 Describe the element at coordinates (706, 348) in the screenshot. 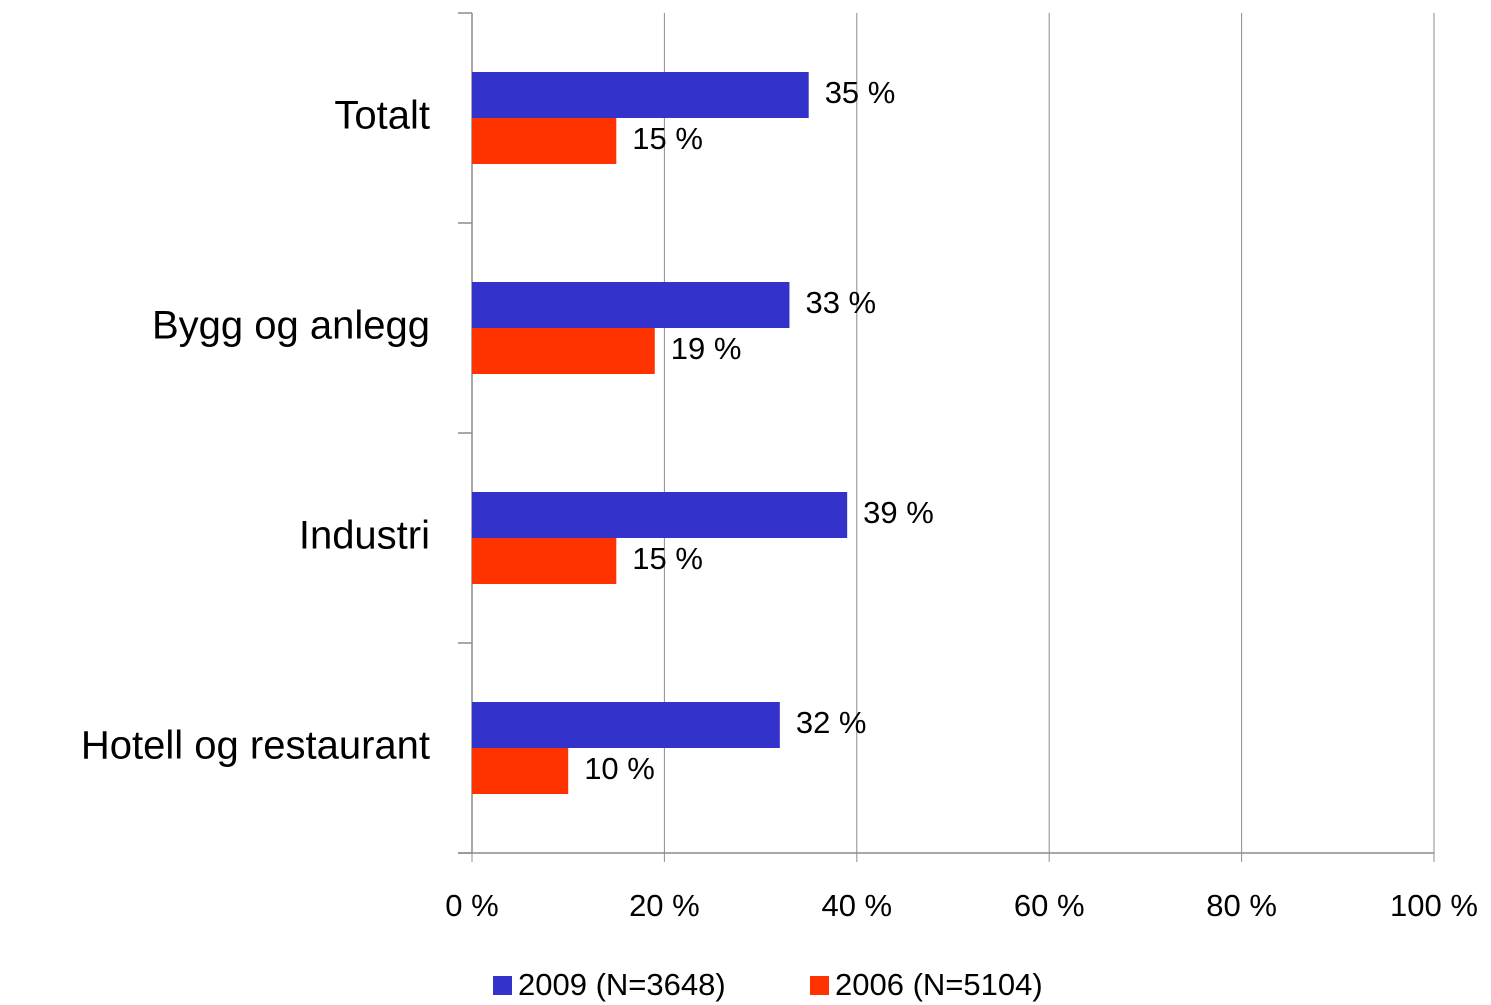

I see `data-label: 19 %` at that location.